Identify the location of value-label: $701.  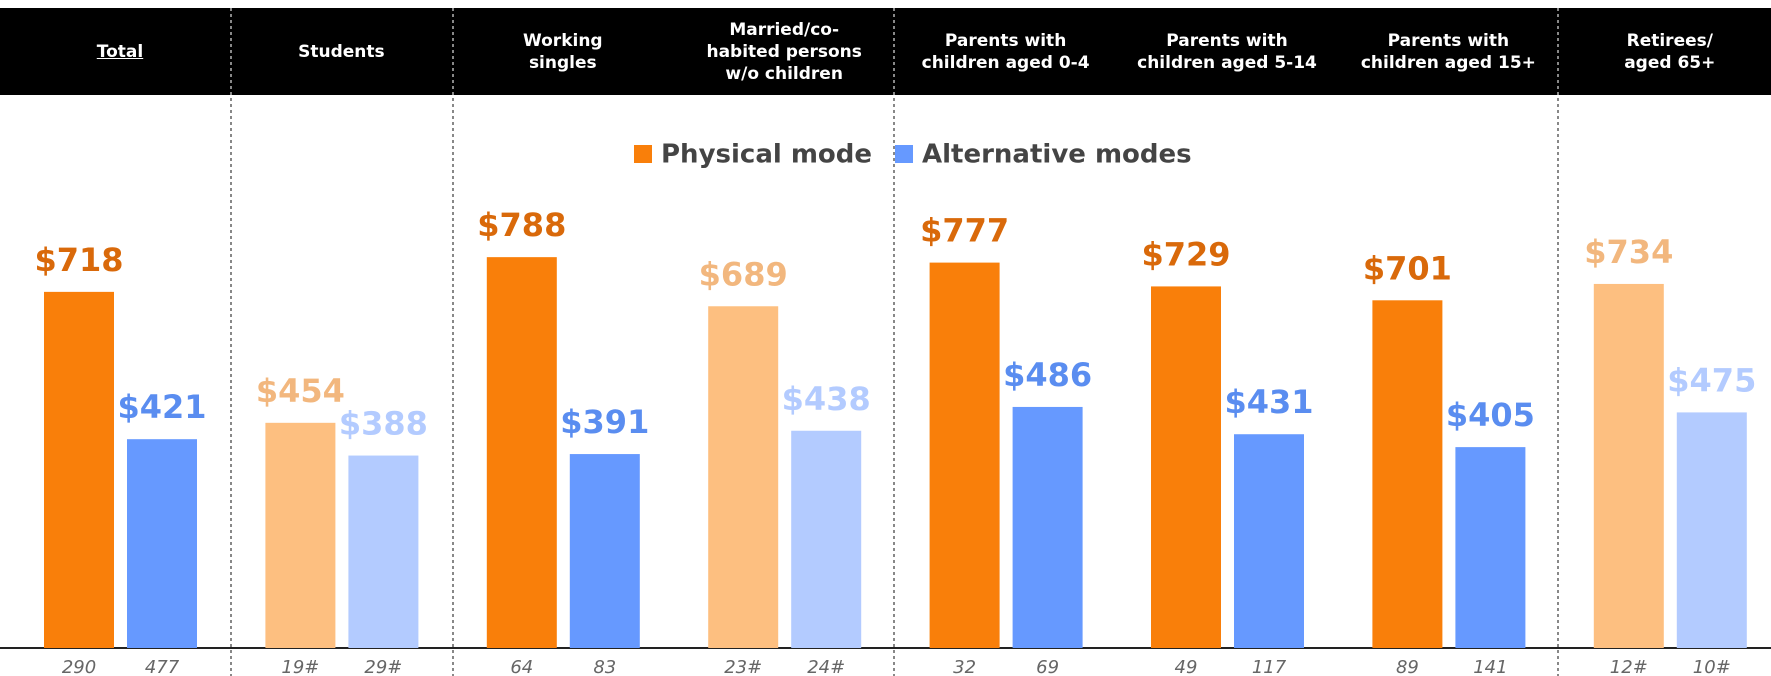
(1407, 268).